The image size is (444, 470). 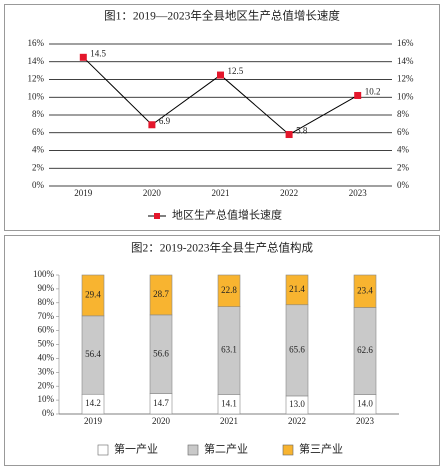 What do you see at coordinates (136, 449) in the screenshot?
I see `legend-label: 第一产业` at bounding box center [136, 449].